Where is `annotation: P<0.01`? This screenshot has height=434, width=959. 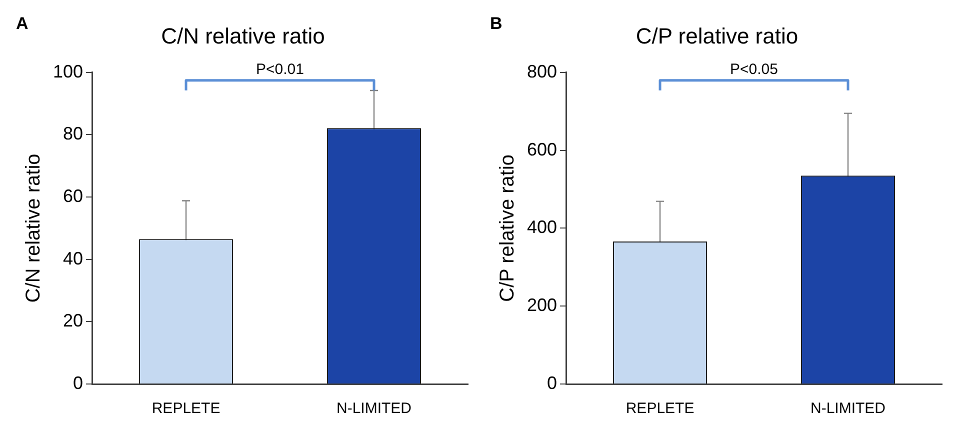 annotation: P<0.01 is located at coordinates (280, 69).